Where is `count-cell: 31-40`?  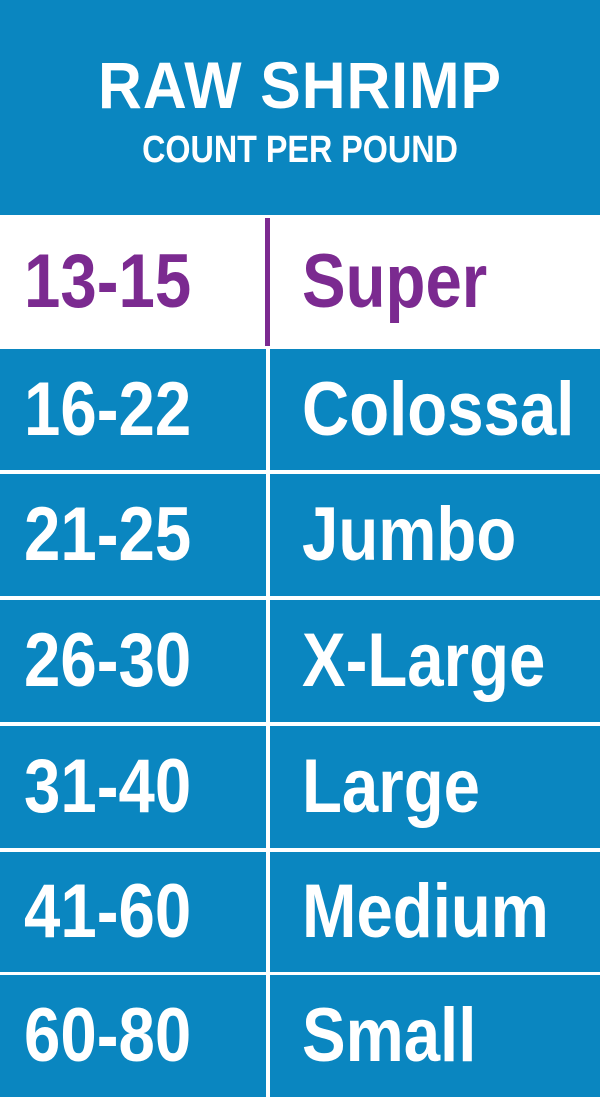
count-cell: 31-40 is located at coordinates (108, 786).